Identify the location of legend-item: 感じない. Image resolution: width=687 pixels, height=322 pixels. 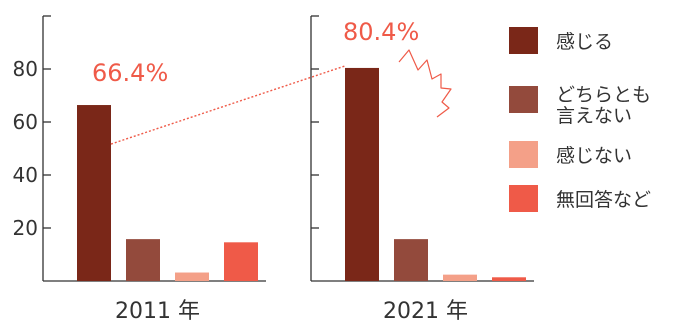
(570, 154).